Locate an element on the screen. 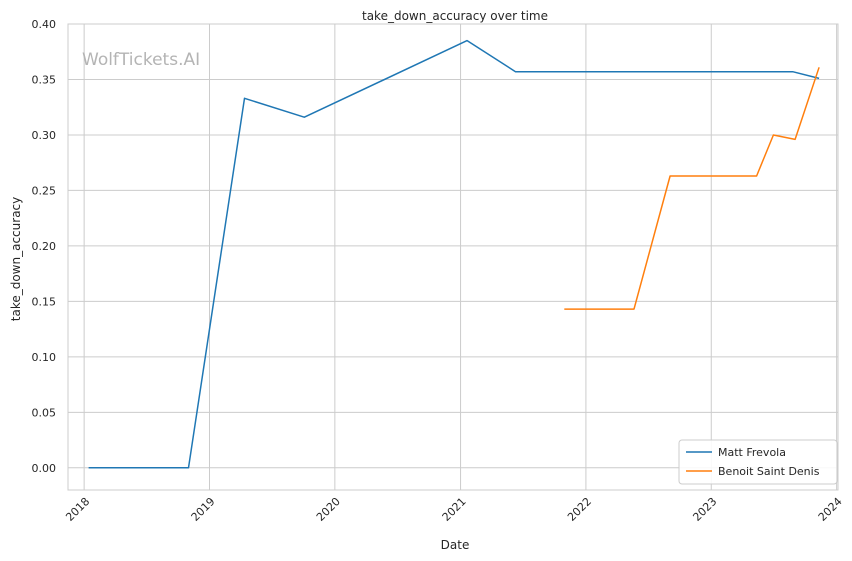  y-tick-label: 0.35 is located at coordinates (44, 79).